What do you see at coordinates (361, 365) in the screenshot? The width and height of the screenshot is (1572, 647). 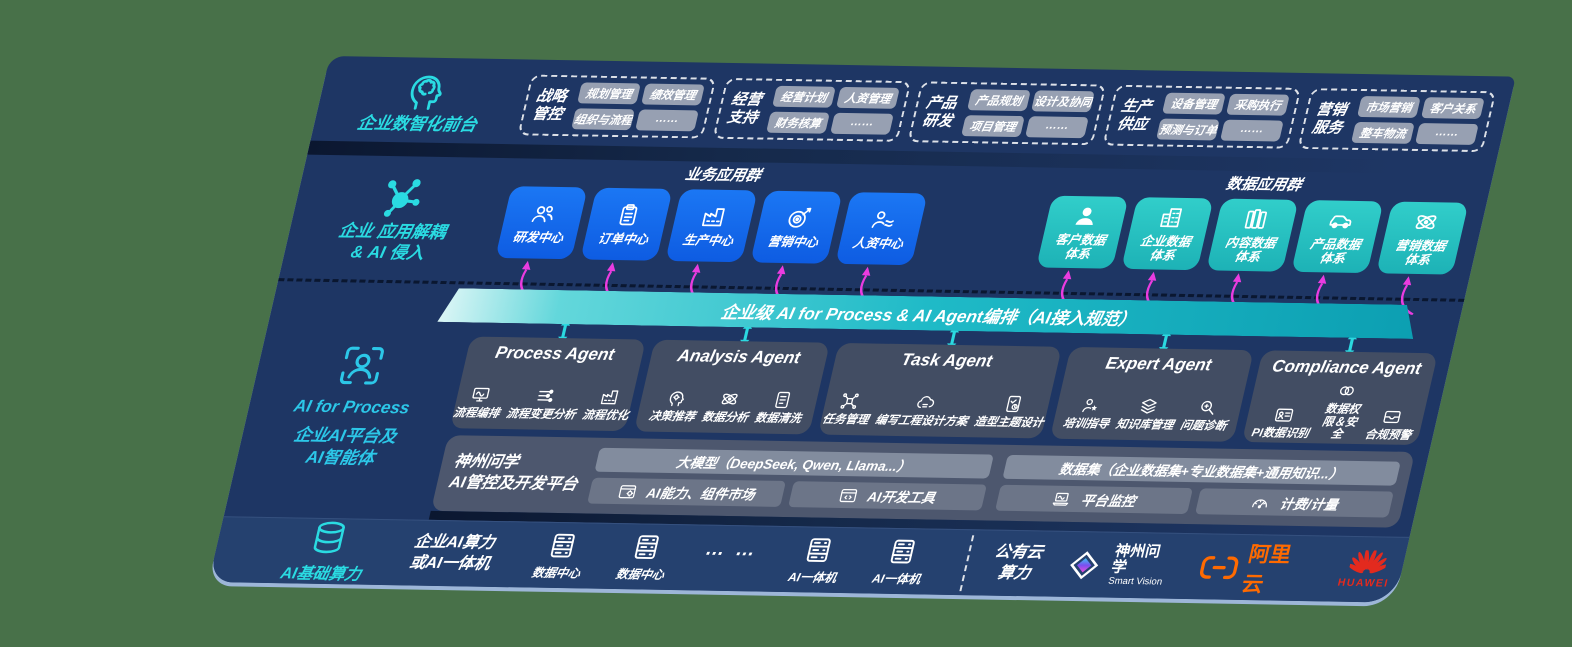 I see `scan-person-icon` at bounding box center [361, 365].